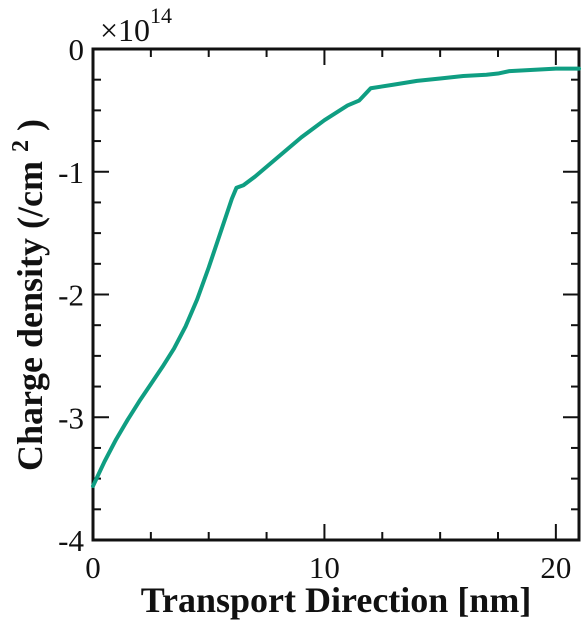 The width and height of the screenshot is (582, 620). I want to click on y-multiplier: ×10, so click(125, 30).